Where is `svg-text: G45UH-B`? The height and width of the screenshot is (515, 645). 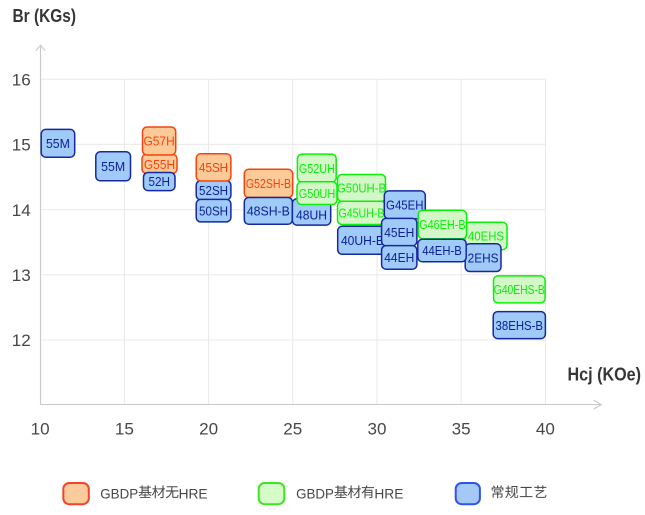 svg-text: G45UH-B is located at coordinates (362, 213).